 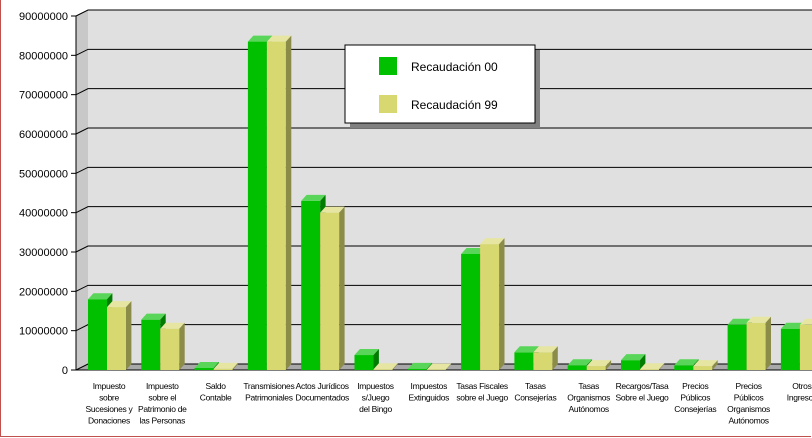 I want to click on x-tick-label-line: Sobre el Juego, so click(x=643, y=398).